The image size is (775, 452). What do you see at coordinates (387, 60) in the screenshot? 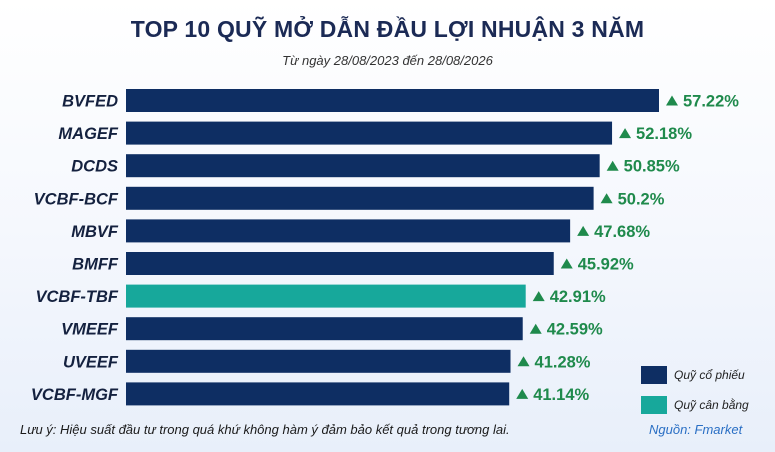
I see `chart-subtitle: Từ ngày 28/08/2023 đến 28/08/2026` at bounding box center [387, 60].